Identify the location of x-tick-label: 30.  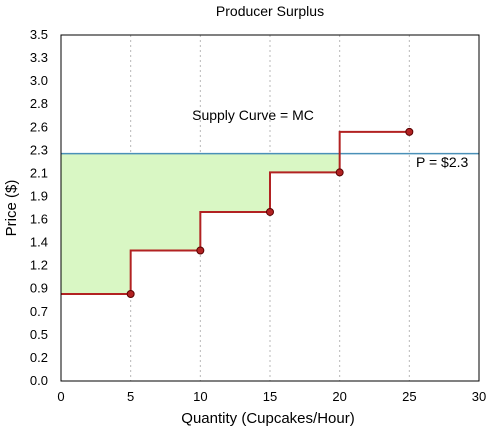
(479, 396).